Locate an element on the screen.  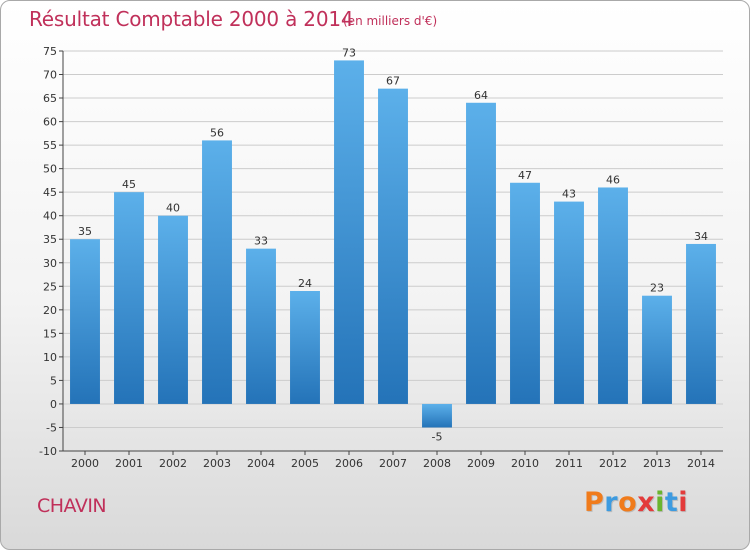
data-label: 45 is located at coordinates (129, 184).